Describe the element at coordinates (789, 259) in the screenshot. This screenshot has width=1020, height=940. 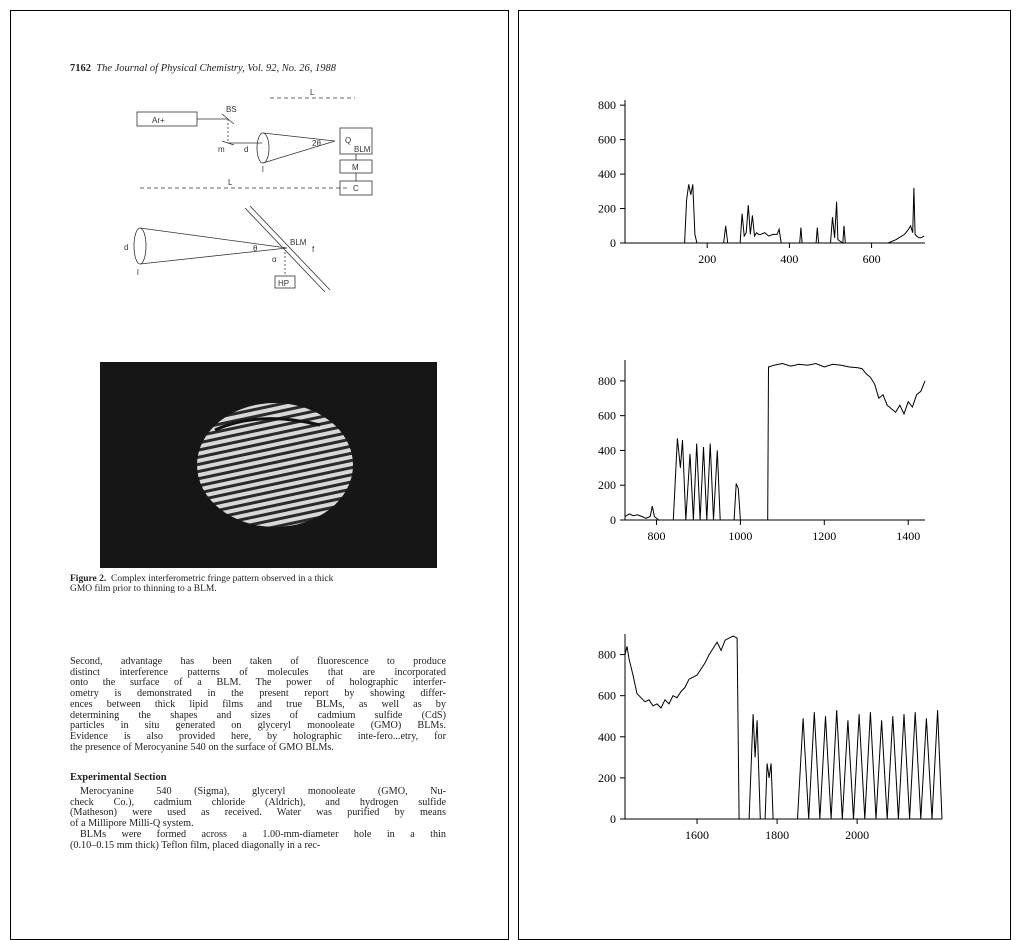
I see `x-tick-label: 400` at that location.